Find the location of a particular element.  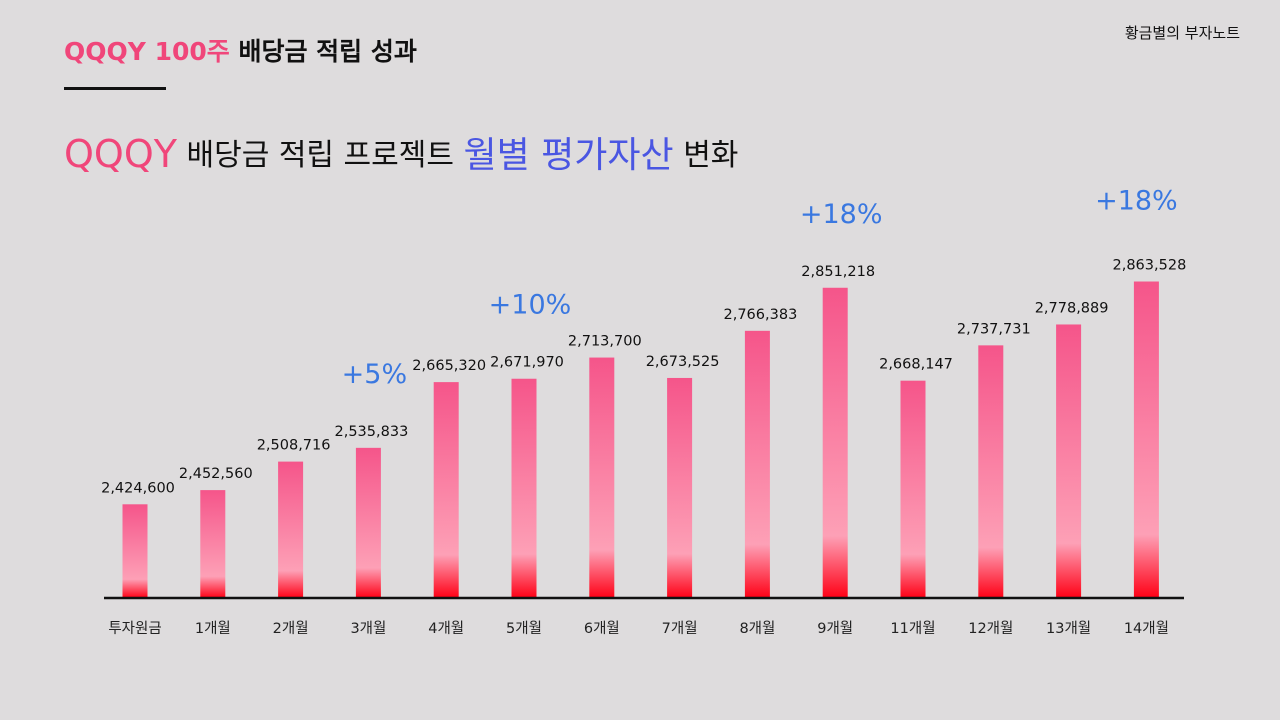

growth-annotation-2: +18% is located at coordinates (841, 214).